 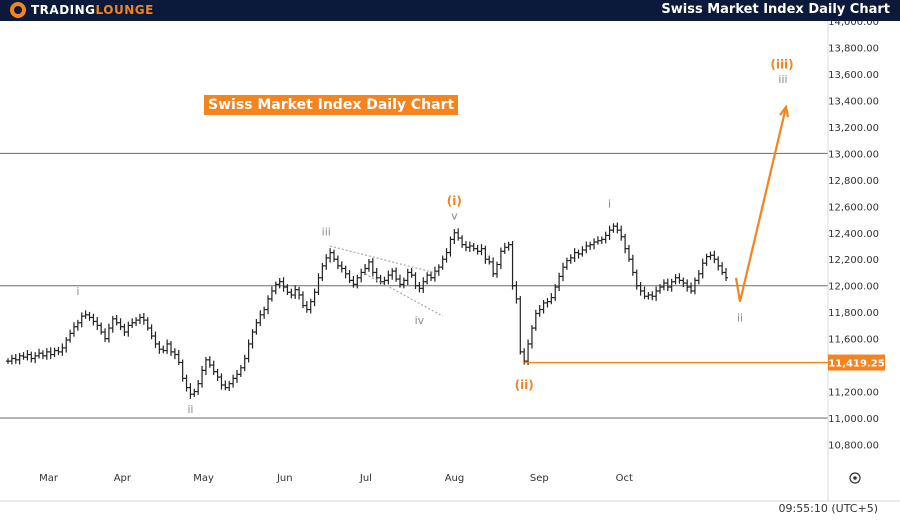 What do you see at coordinates (524, 385) in the screenshot?
I see `wave-label: (ii)` at bounding box center [524, 385].